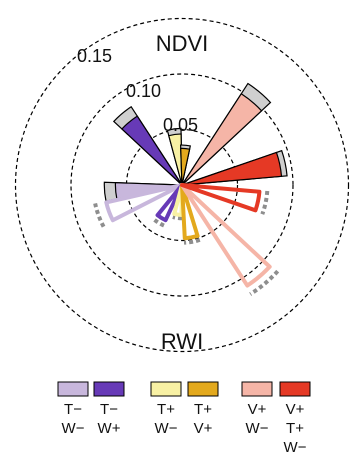 Image resolution: width=358 pixels, height=458 pixels. I want to click on legend-line1-6: V+, so click(295, 409).